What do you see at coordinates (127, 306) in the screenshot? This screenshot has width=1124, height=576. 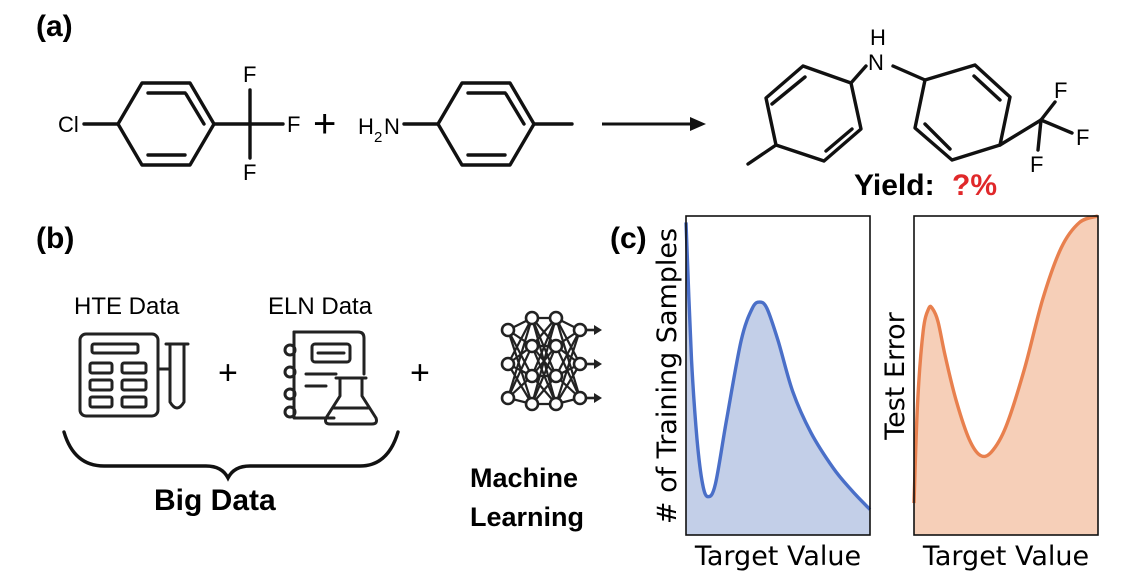 I see `hte-data-label: HTE Data` at bounding box center [127, 306].